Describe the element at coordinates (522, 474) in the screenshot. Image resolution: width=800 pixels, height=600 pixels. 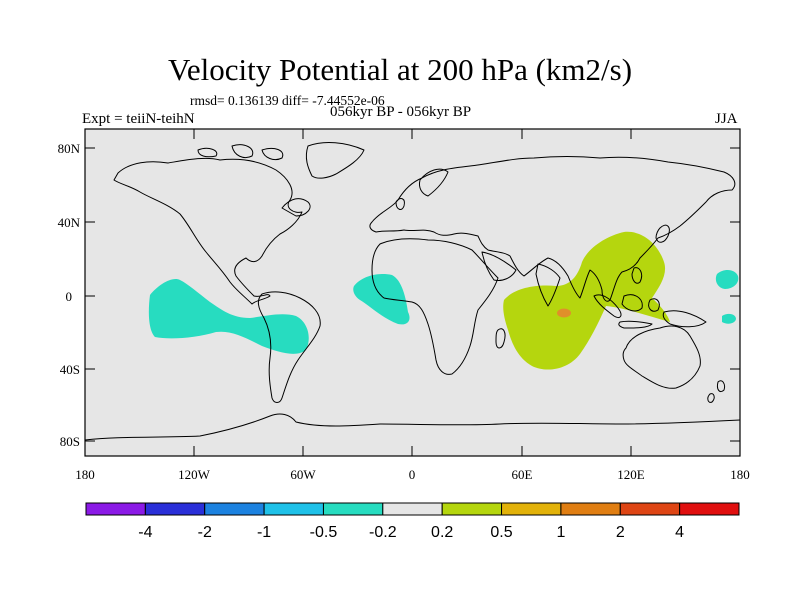
I see `lon-label-60e: 60E` at that location.